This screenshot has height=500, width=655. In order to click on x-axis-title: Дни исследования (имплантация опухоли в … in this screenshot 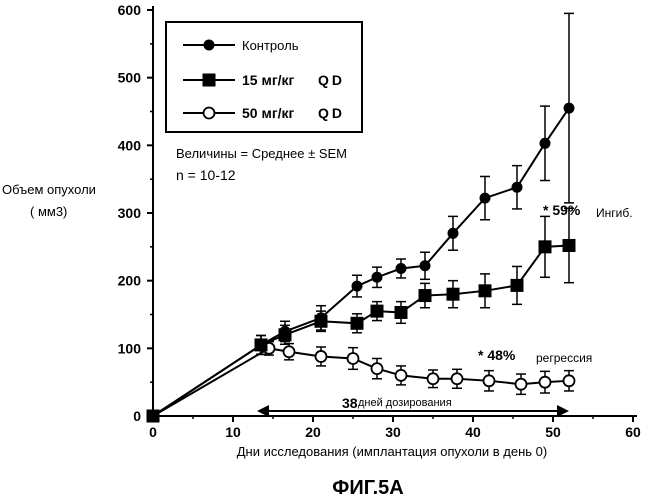, I will do `click(392, 451)`.